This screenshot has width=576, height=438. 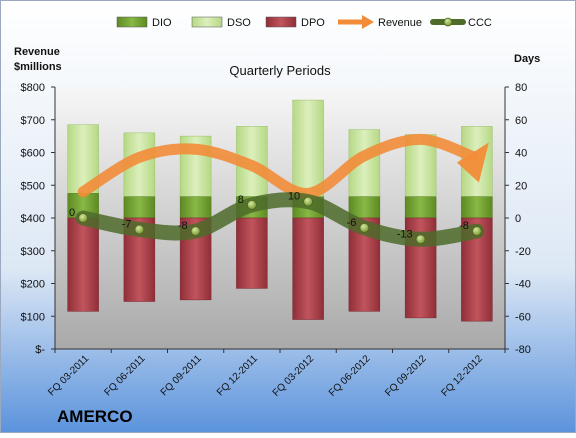 What do you see at coordinates (33, 154) in the screenshot?
I see `y-left-tick-label: $600` at bounding box center [33, 154].